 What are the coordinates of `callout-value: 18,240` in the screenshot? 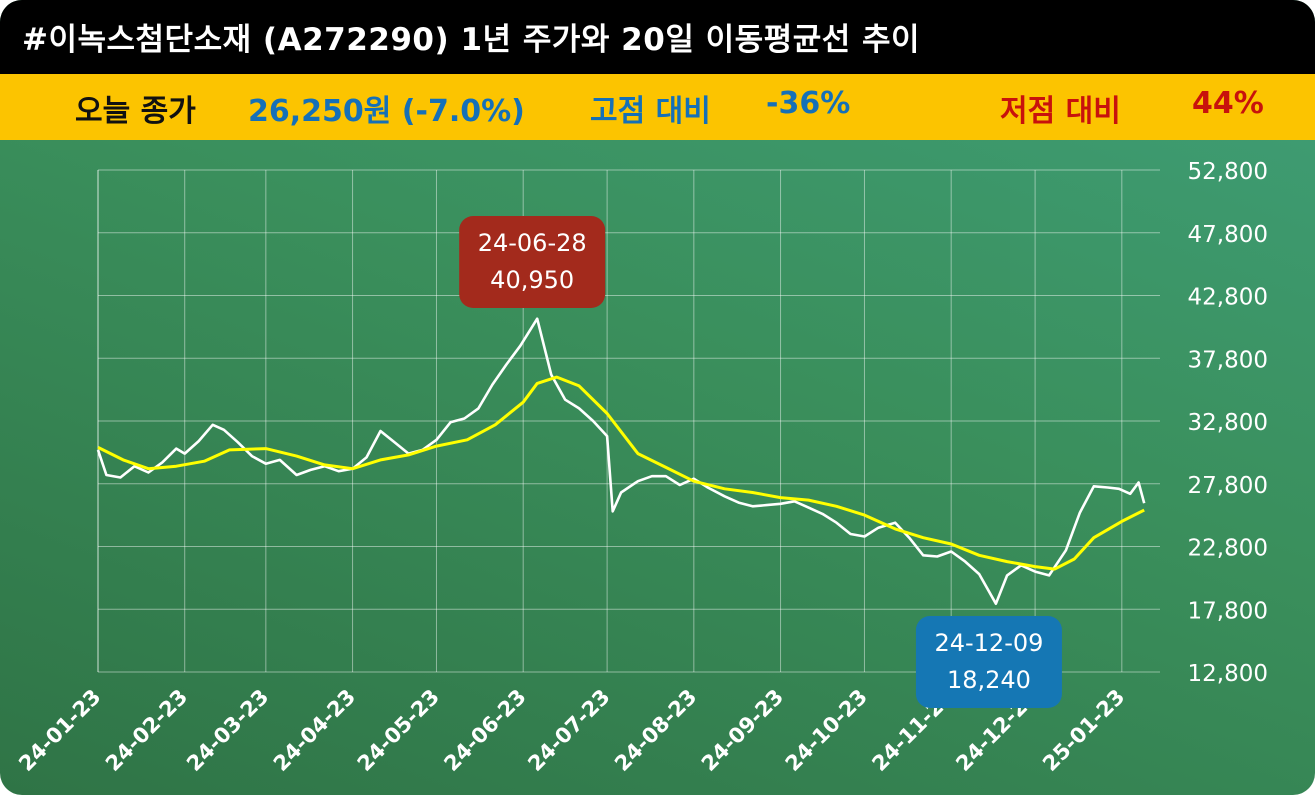 It's located at (989, 680).